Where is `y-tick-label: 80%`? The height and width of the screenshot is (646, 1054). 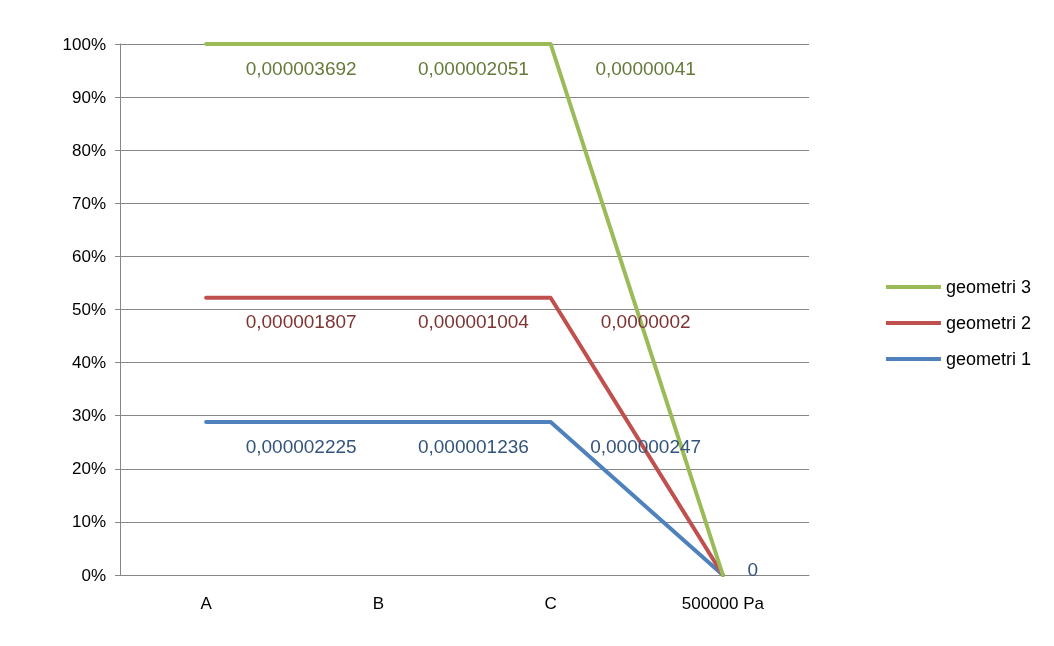
y-tick-label: 80% is located at coordinates (88, 150).